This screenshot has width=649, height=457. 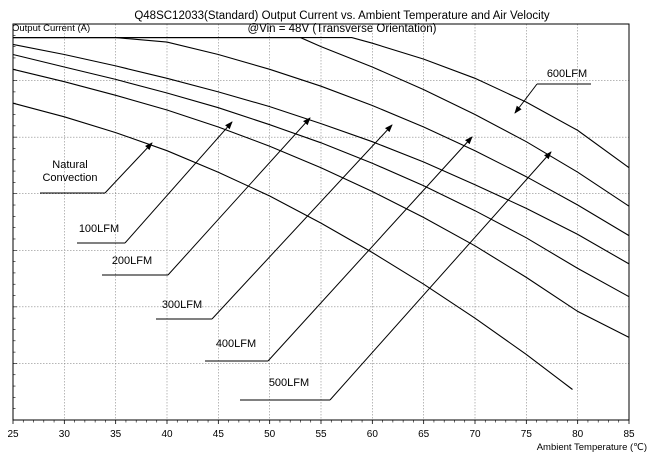 I want to click on leader-arrow-300lfm, so click(x=302, y=222).